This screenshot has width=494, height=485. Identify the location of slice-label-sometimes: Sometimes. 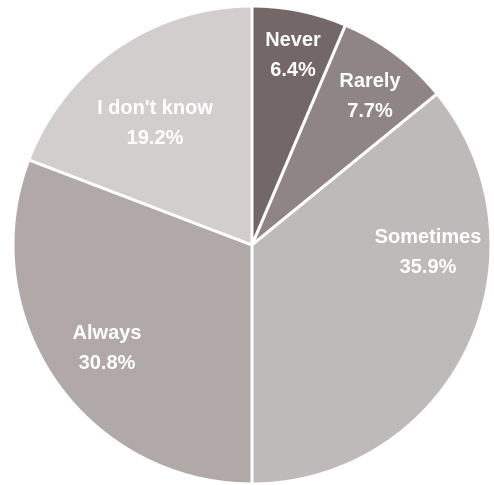
(428, 237).